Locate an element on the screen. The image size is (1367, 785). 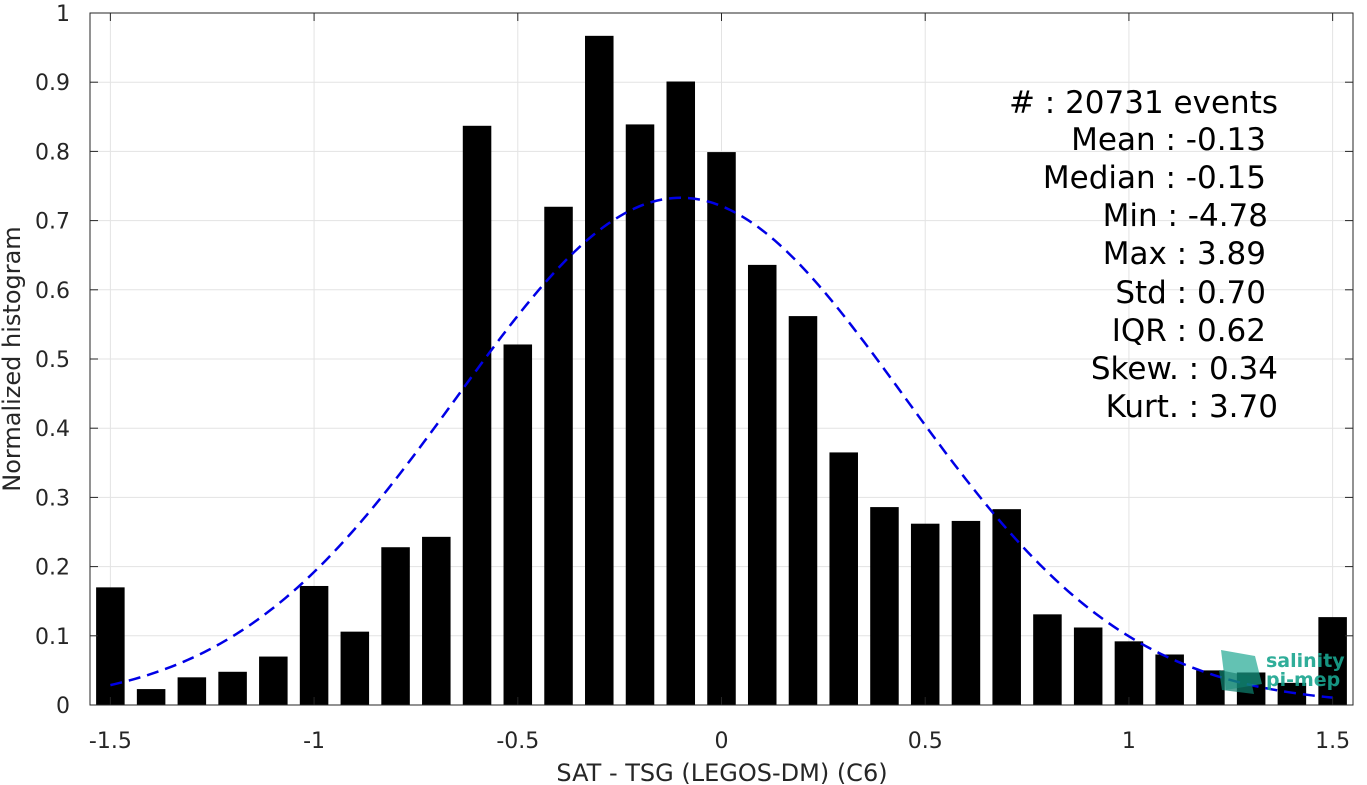
logo-text-salinity: salinity is located at coordinates (1305, 661).